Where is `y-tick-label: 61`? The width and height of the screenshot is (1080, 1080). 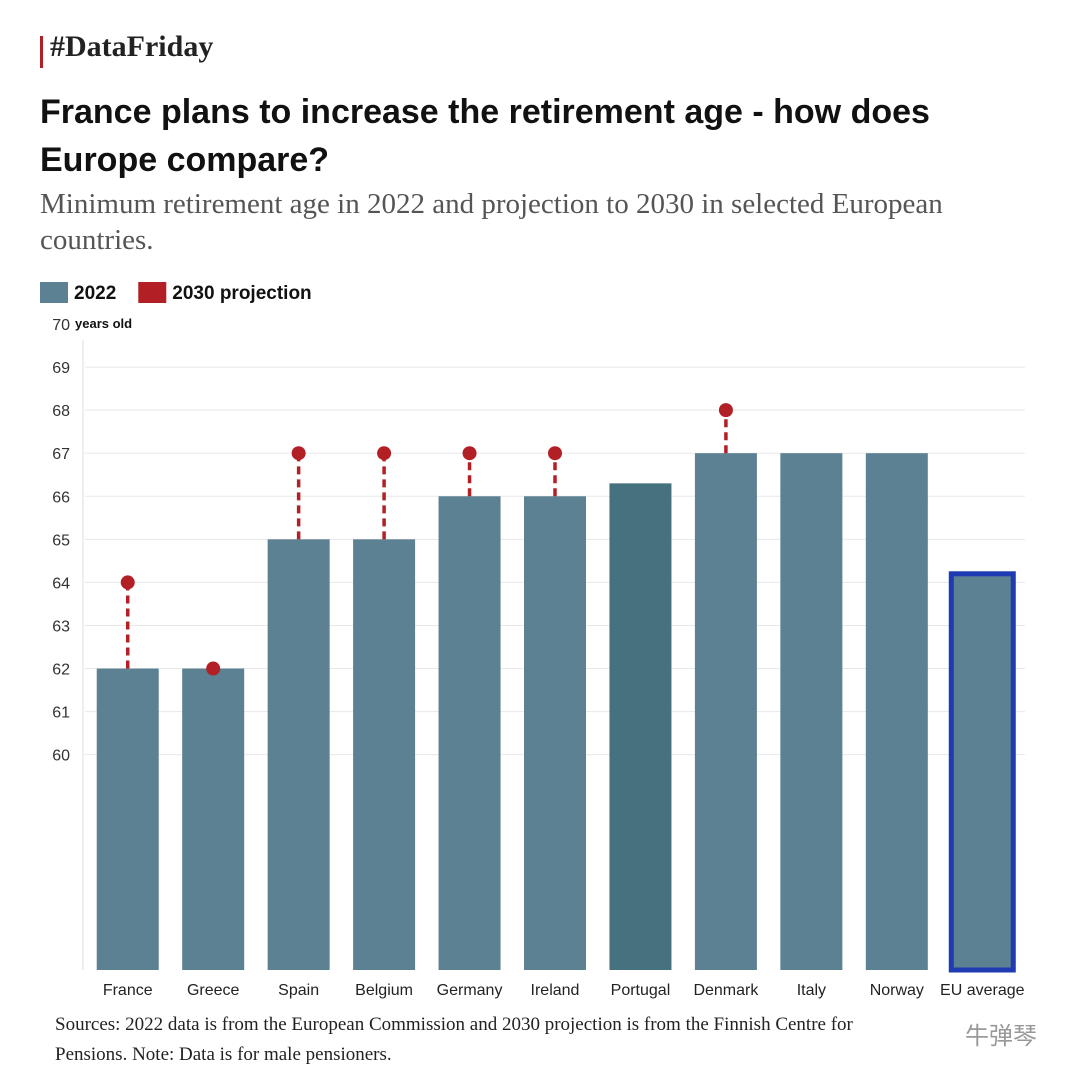 y-tick-label: 61 is located at coordinates (61, 713).